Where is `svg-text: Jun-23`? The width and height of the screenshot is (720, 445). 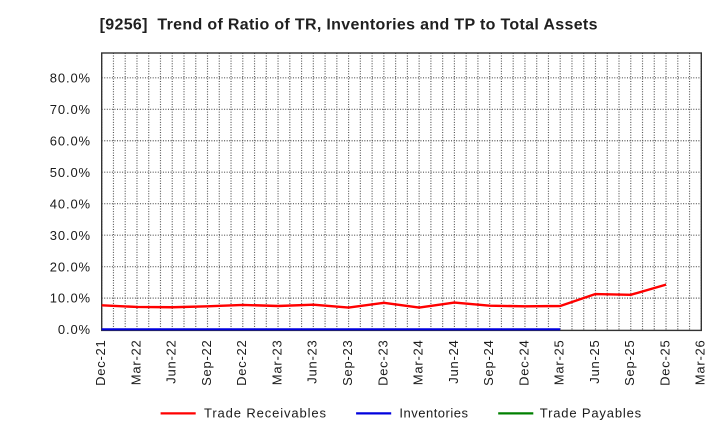 svg-text: Jun-23 is located at coordinates (312, 362).